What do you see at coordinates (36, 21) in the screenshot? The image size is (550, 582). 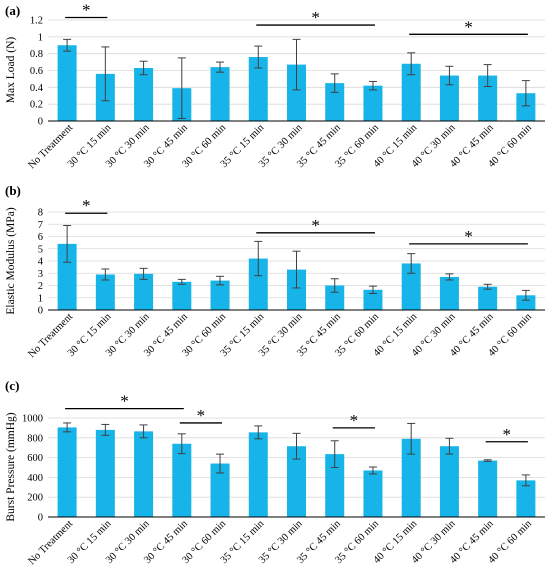 I see `y-tick-label: 1.2` at bounding box center [36, 21].